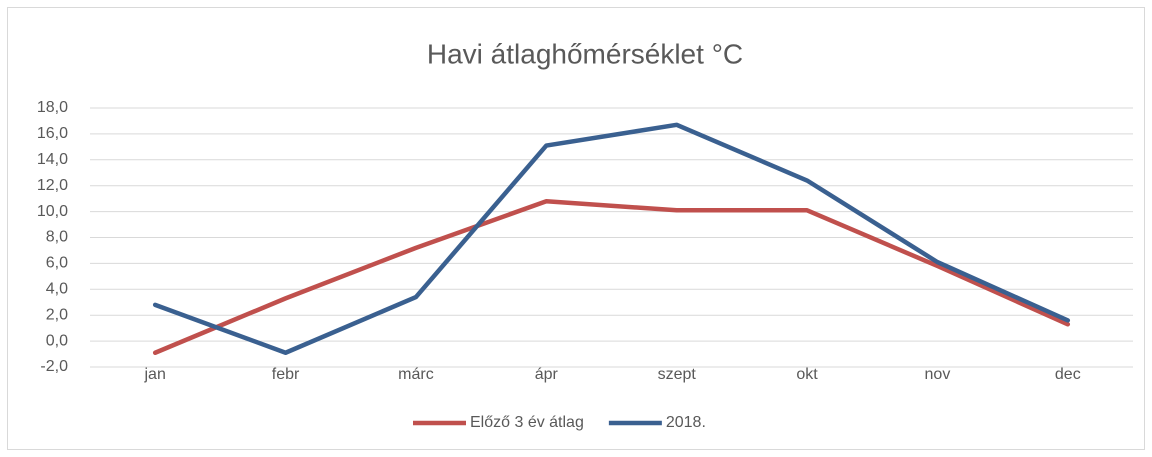 The height and width of the screenshot is (457, 1152). I want to click on y-tick-label: 18,0, so click(52, 107).